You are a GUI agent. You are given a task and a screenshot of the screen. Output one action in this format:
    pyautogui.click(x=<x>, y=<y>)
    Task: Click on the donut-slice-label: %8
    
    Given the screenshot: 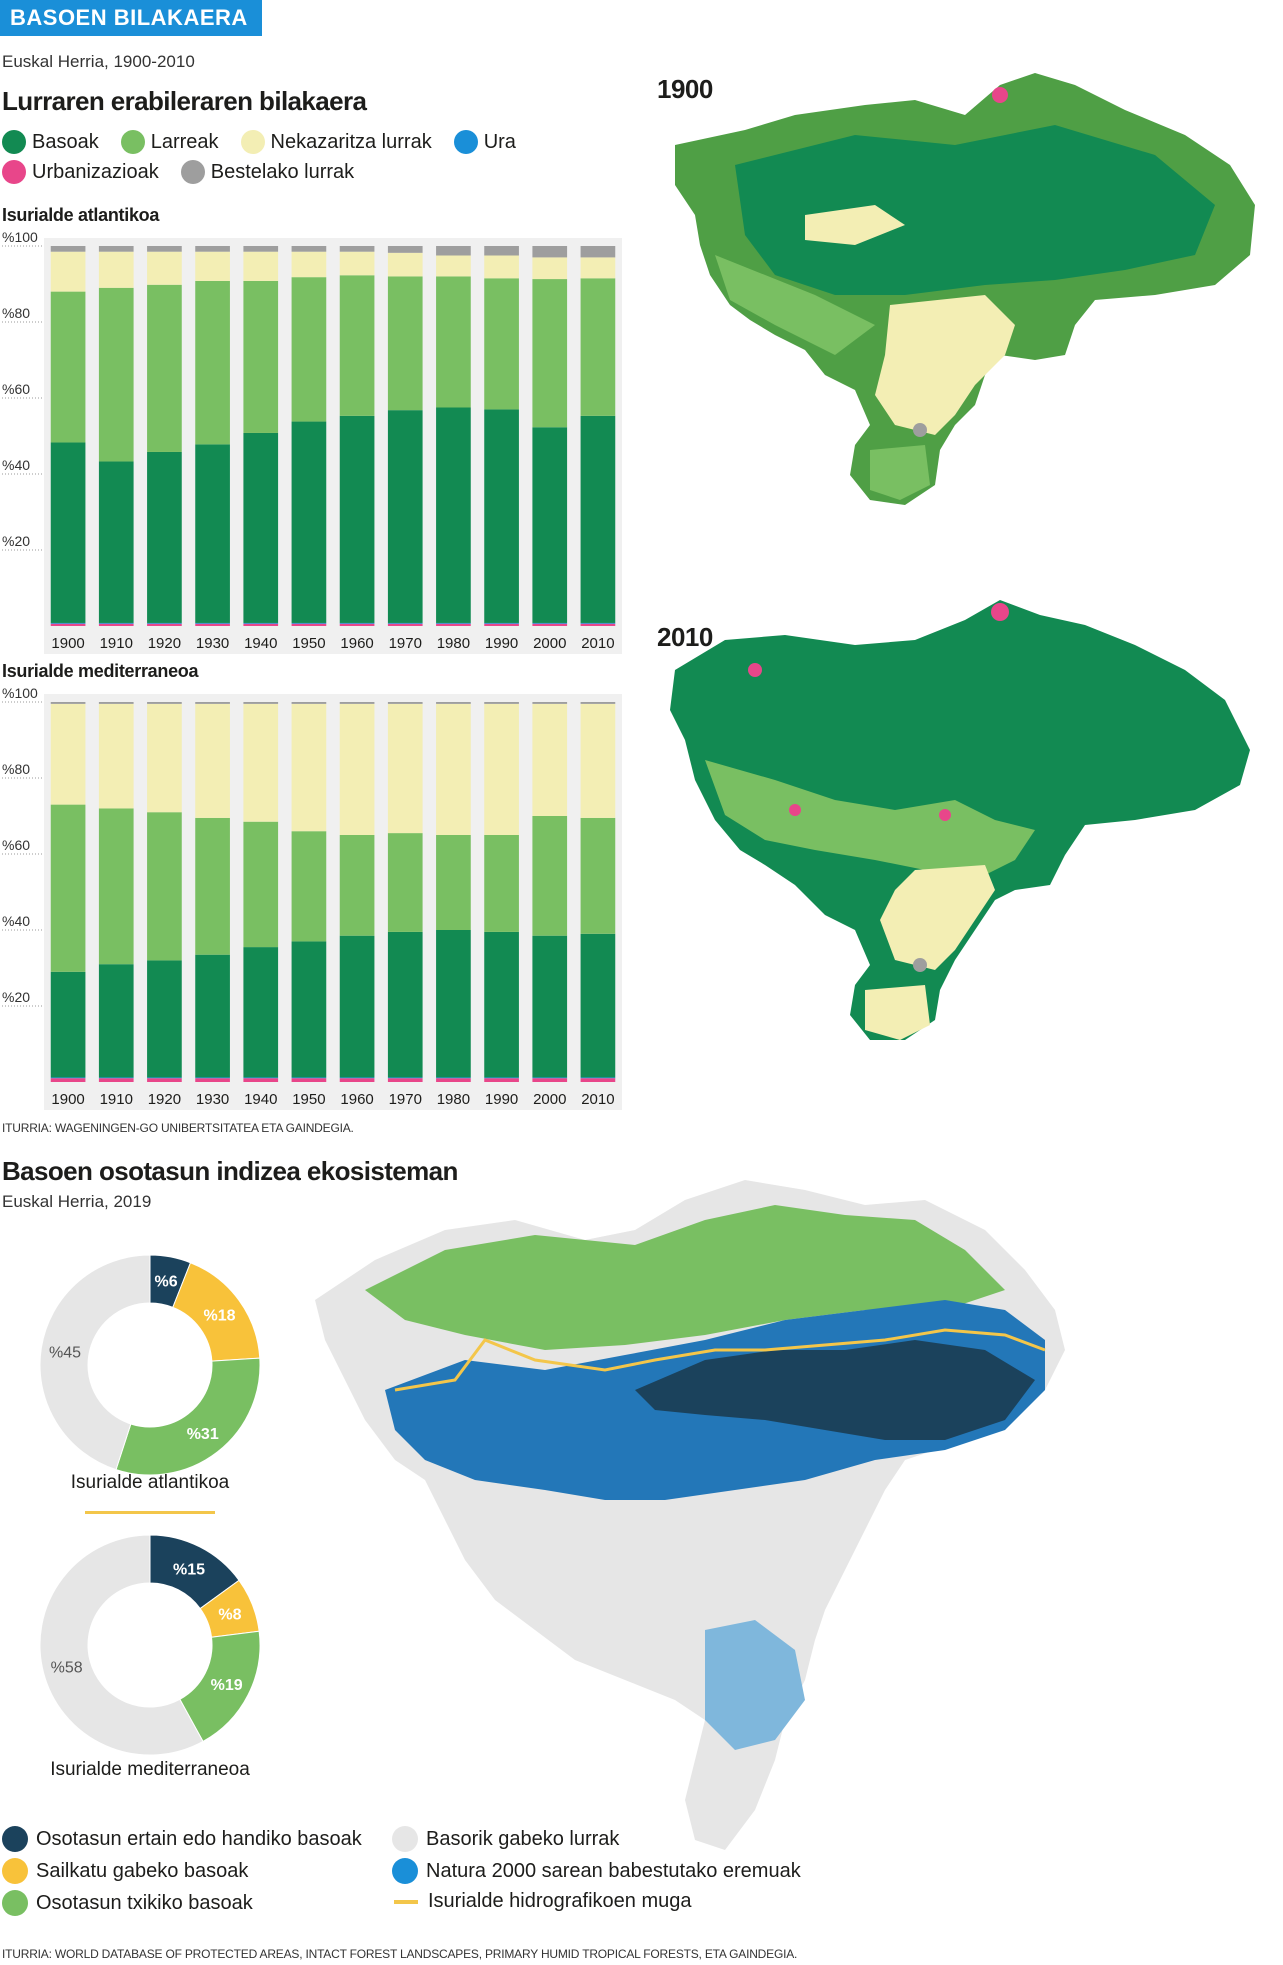 What is the action you would take?
    pyautogui.click(x=229, y=1614)
    